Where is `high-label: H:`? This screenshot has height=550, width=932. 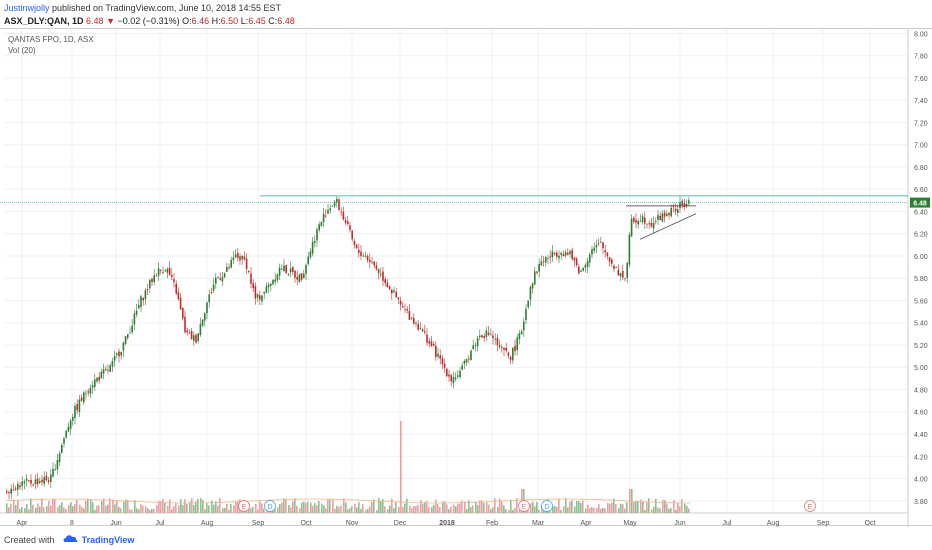 high-label: H: is located at coordinates (216, 21).